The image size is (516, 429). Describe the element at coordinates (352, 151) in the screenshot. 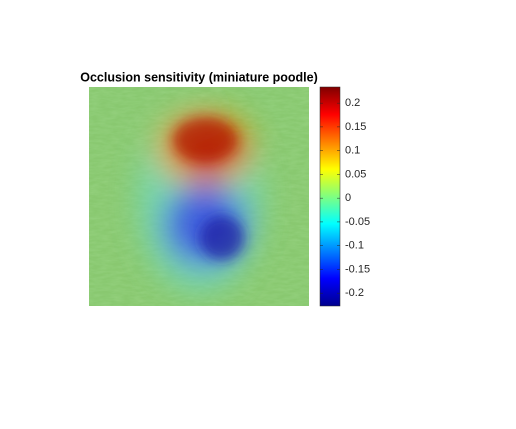

I see `colorbar-tick-label: 0.1` at that location.